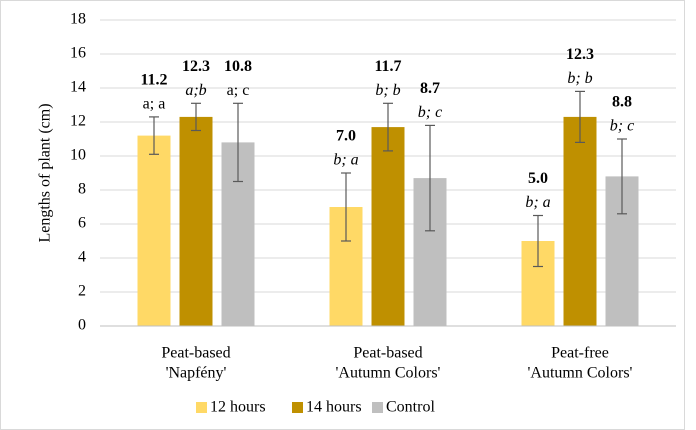  Describe the element at coordinates (387, 66) in the screenshot. I see `value-label: 11.7` at that location.